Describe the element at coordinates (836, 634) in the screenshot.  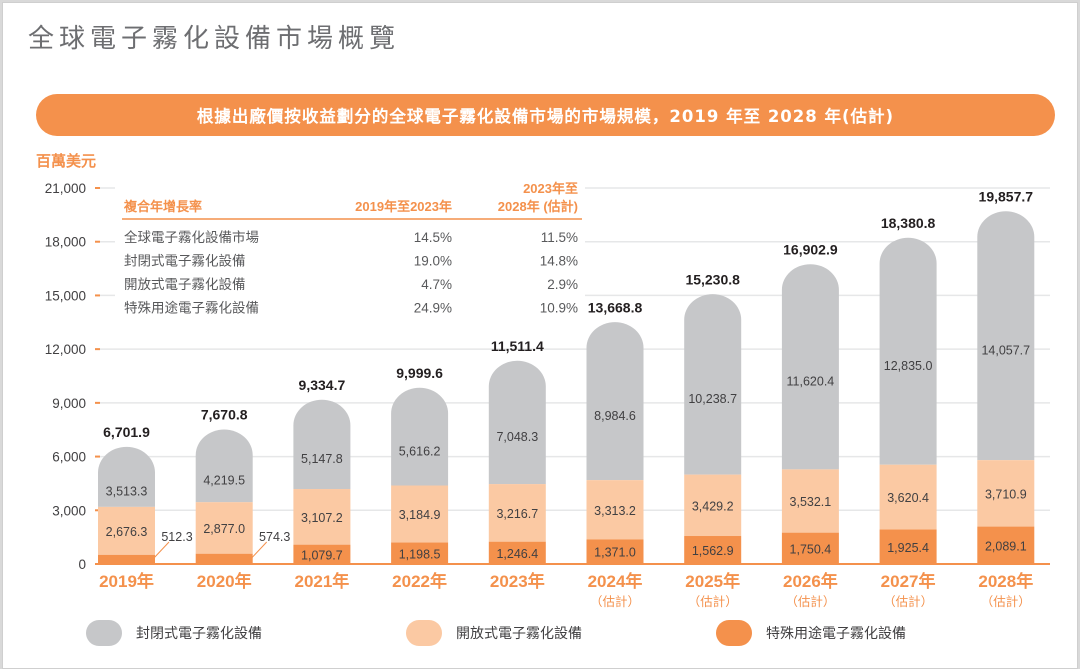
I see `legend-label: 特殊用途電子霧化設備` at that location.